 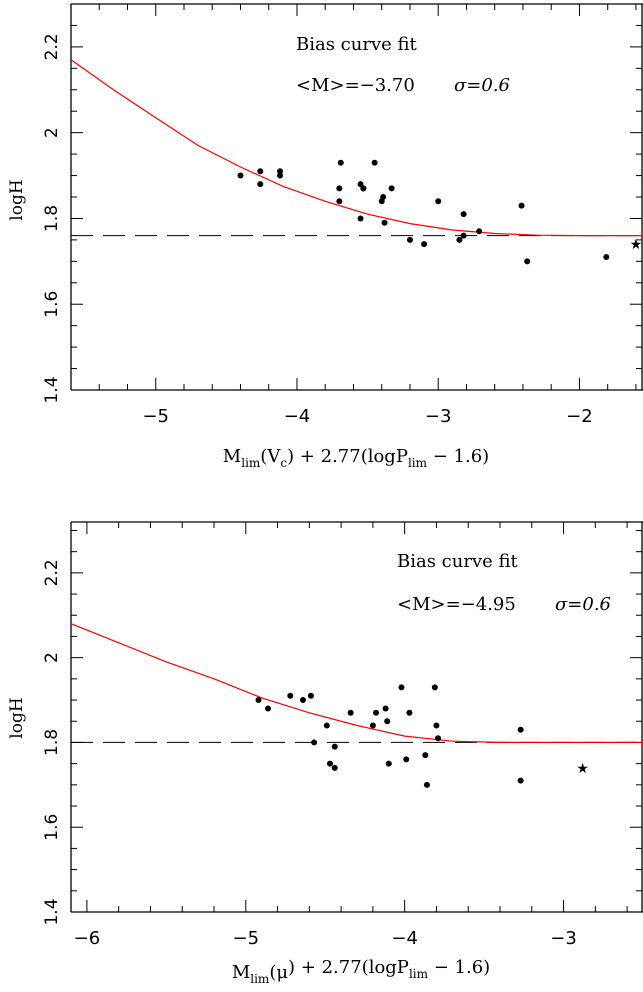 I want to click on x-tick-label: −6, so click(x=87, y=938).